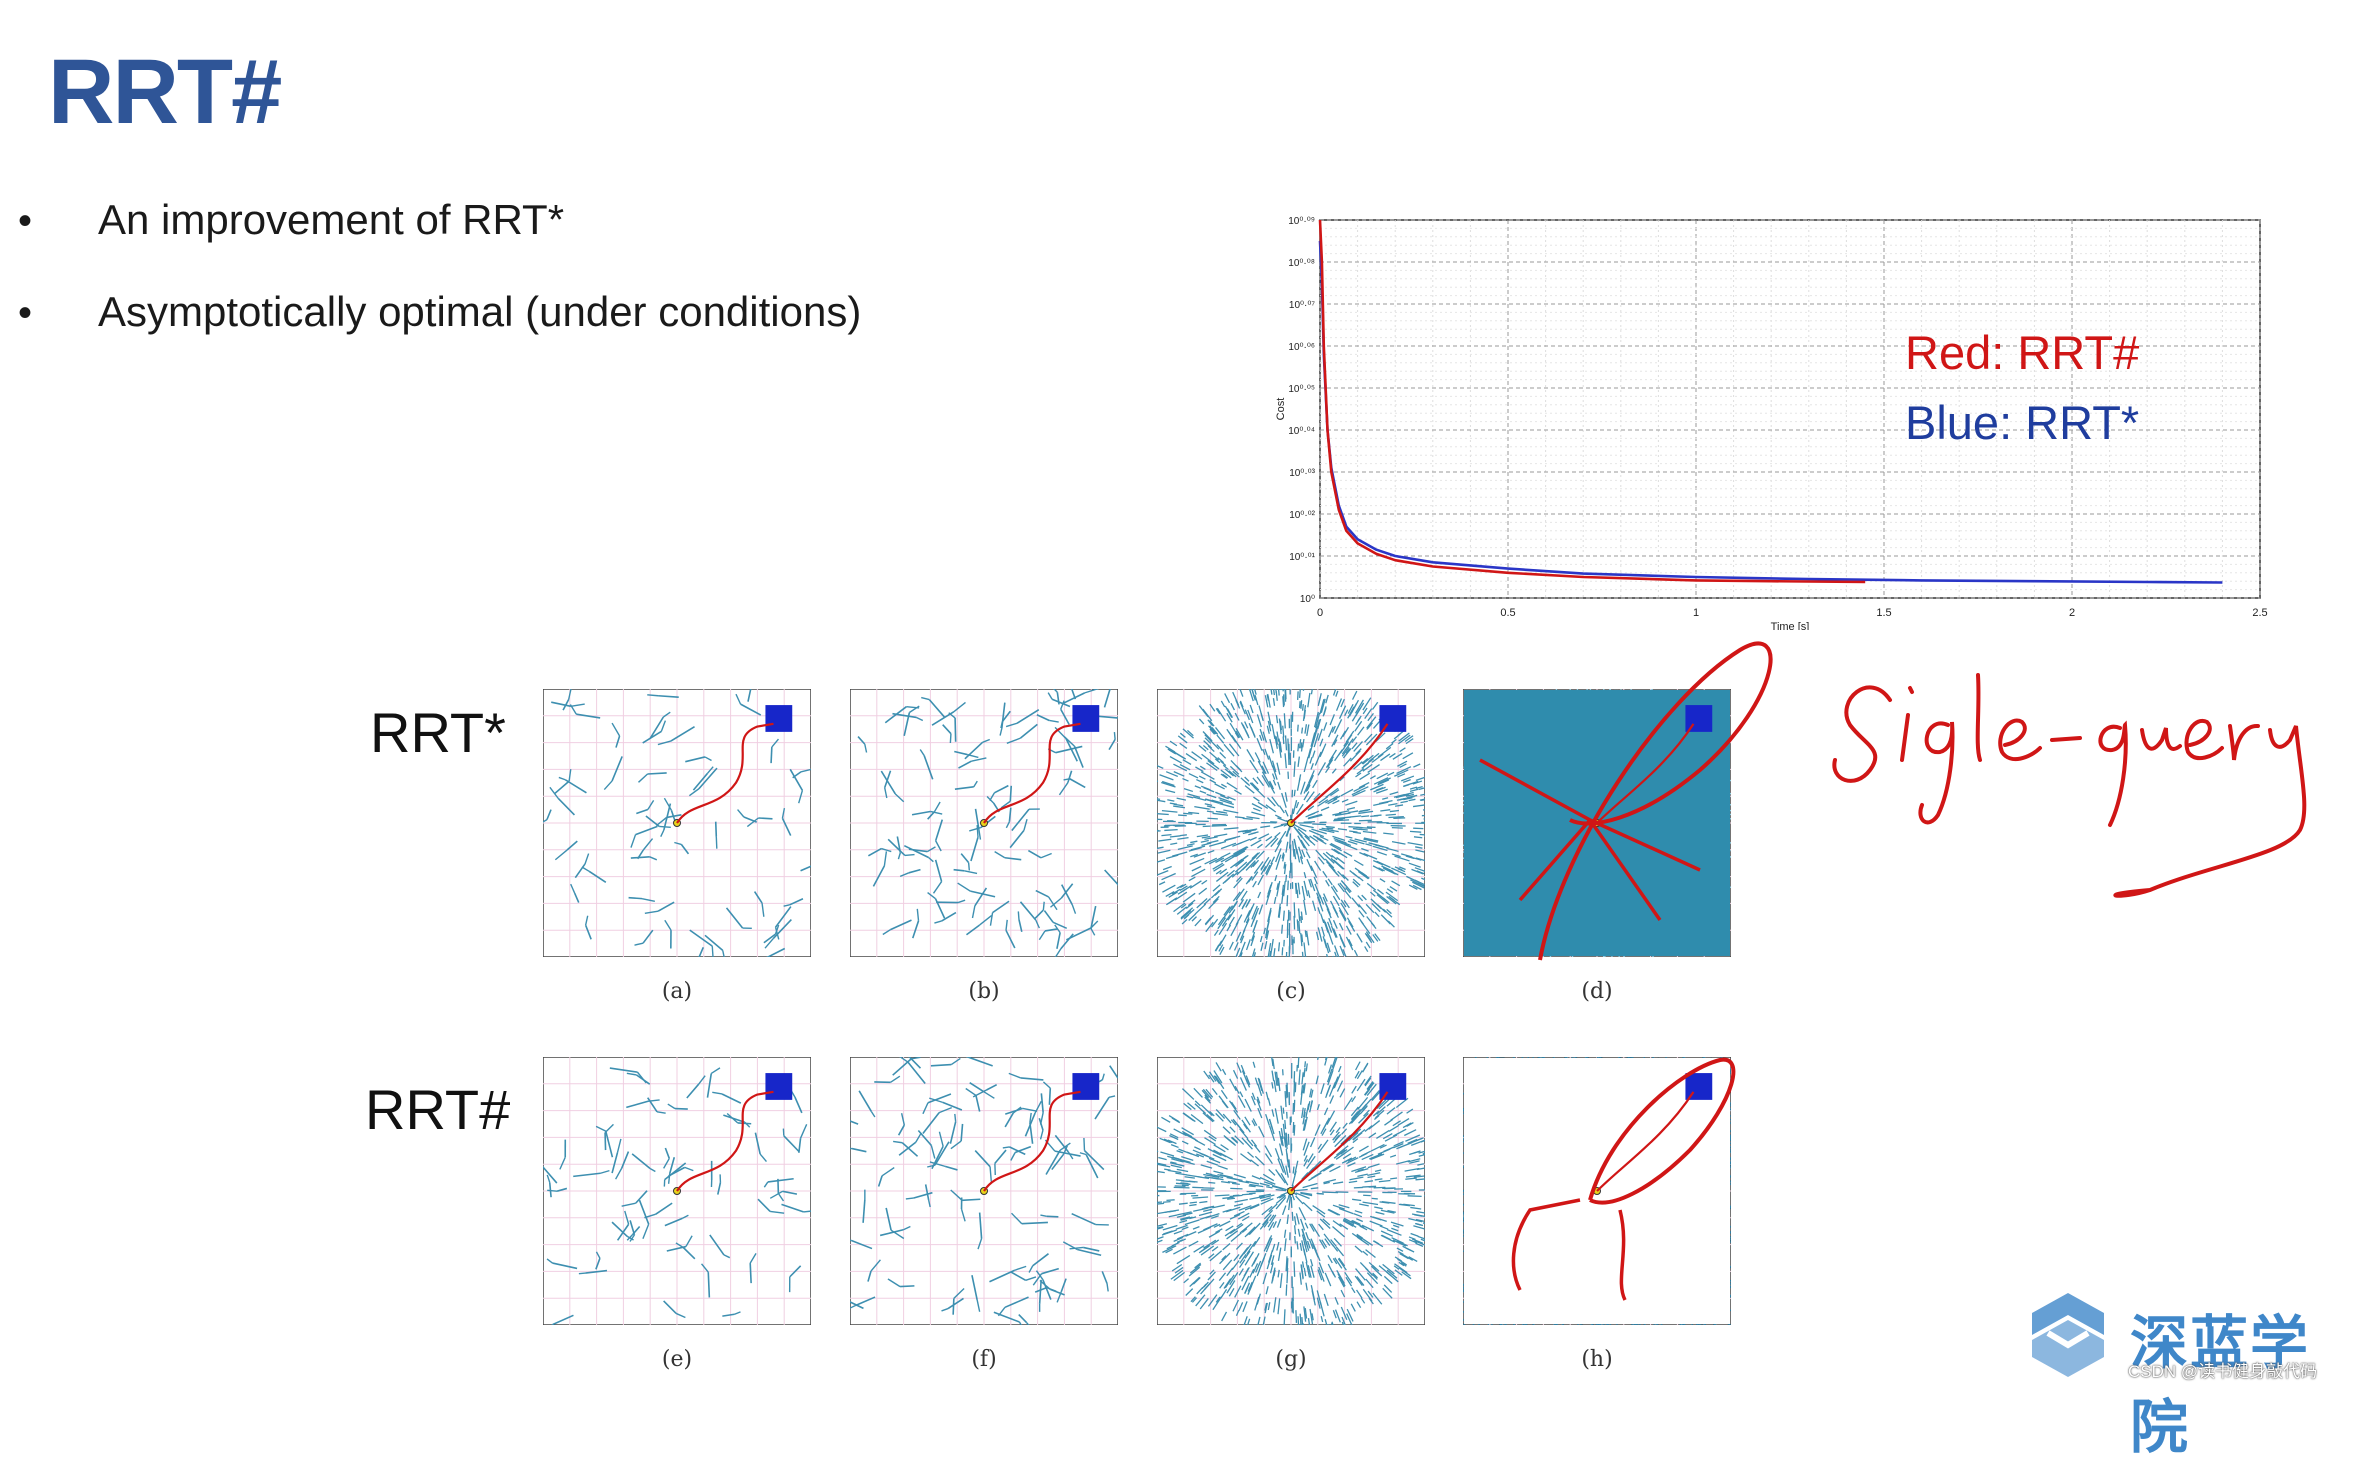  I want to click on x-axis-label: Time [s], so click(1790, 625).